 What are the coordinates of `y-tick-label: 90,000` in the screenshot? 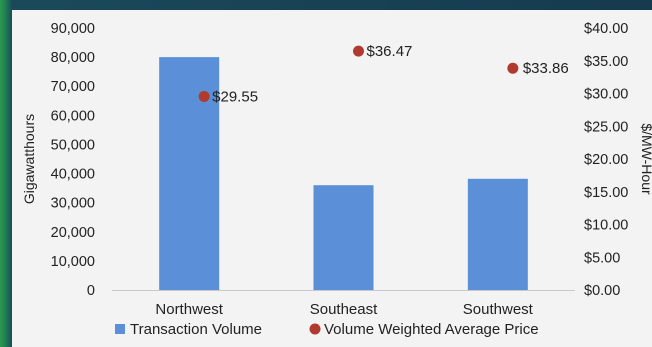 It's located at (73, 29).